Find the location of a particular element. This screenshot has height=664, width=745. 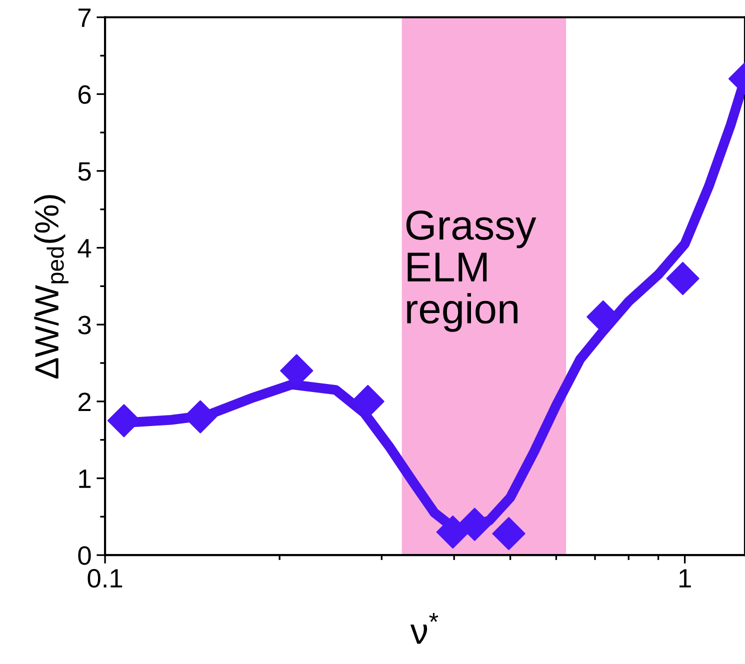

y-tick-label: 7 is located at coordinates (84, 17).